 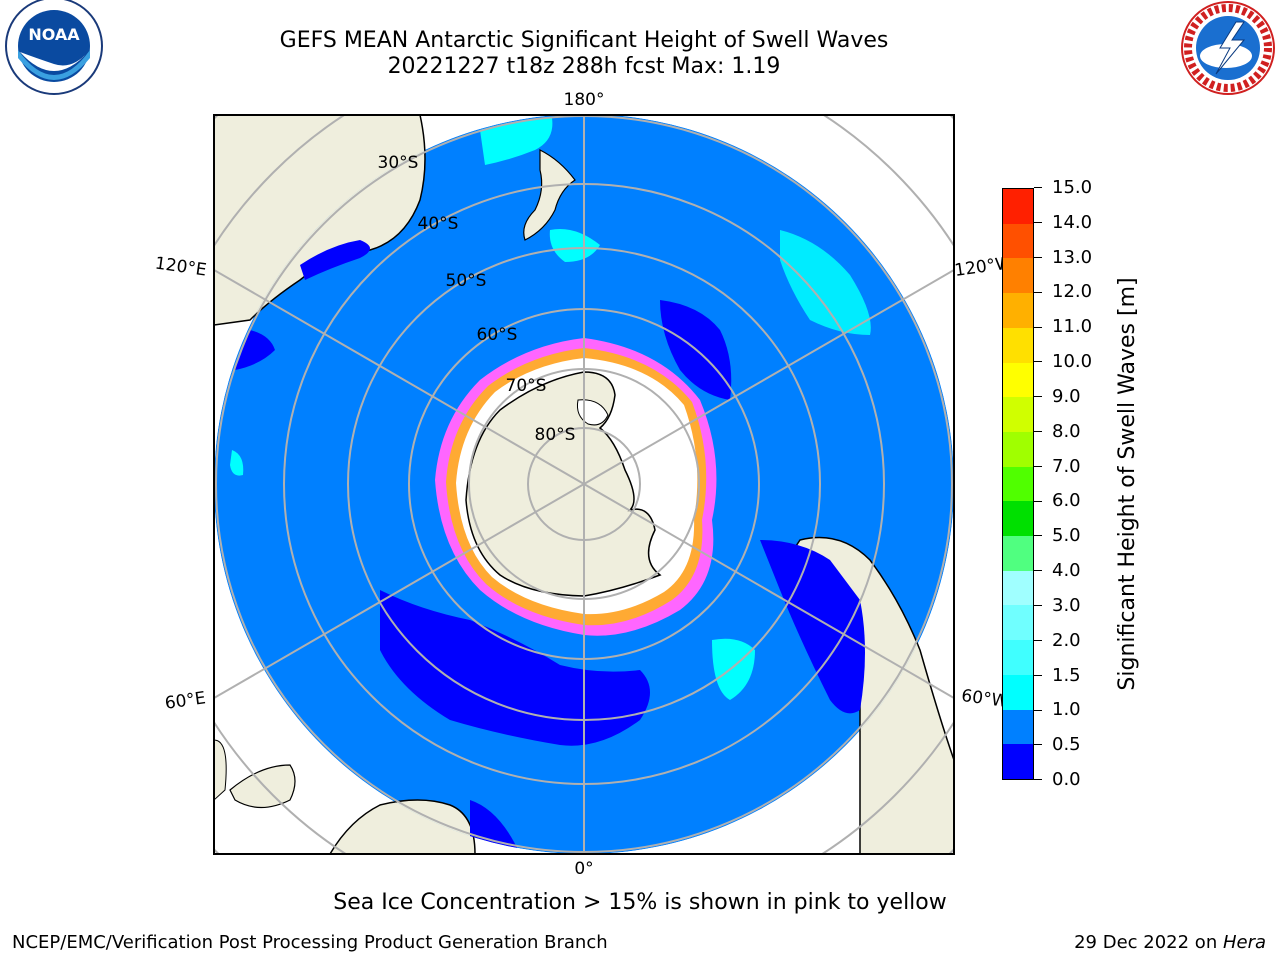 I want to click on footer-date: 29 Dec 2022 on Hera, so click(x=1170, y=942).